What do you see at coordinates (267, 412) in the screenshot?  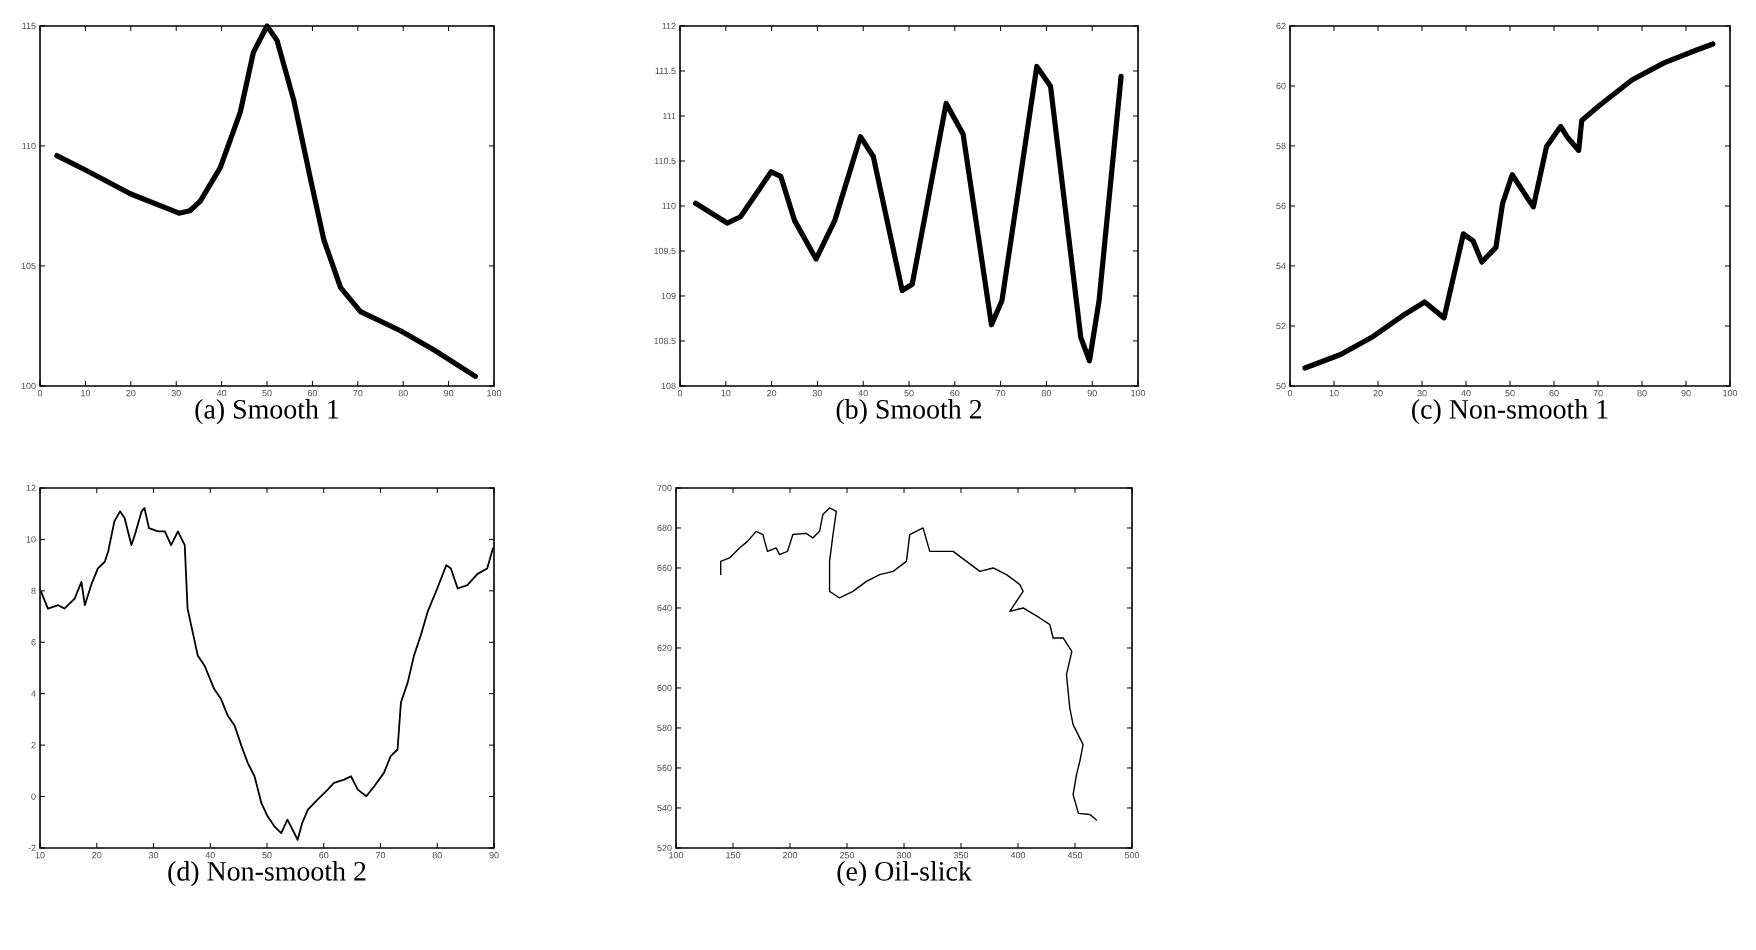 I see `text: (a) Smooth 1` at bounding box center [267, 412].